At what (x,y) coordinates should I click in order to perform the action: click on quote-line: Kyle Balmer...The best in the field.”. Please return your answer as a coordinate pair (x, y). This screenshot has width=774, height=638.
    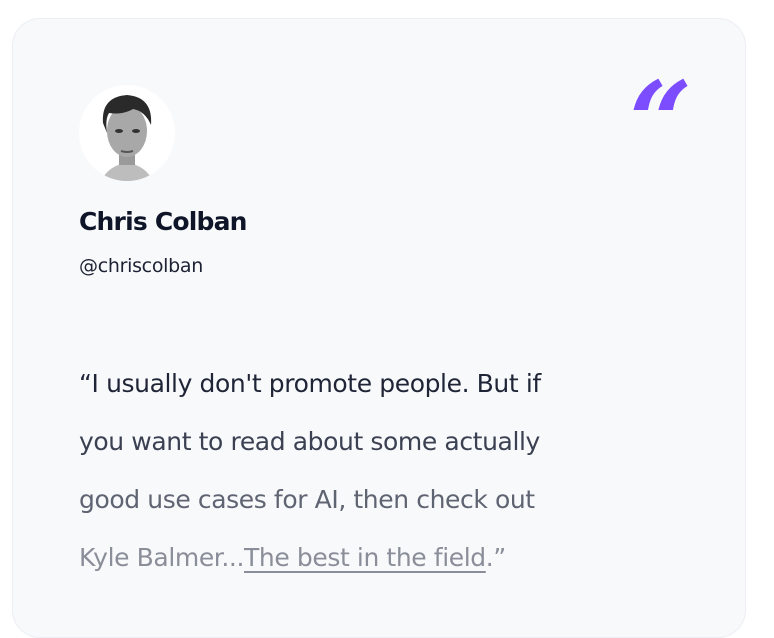
    Looking at the image, I should click on (310, 558).